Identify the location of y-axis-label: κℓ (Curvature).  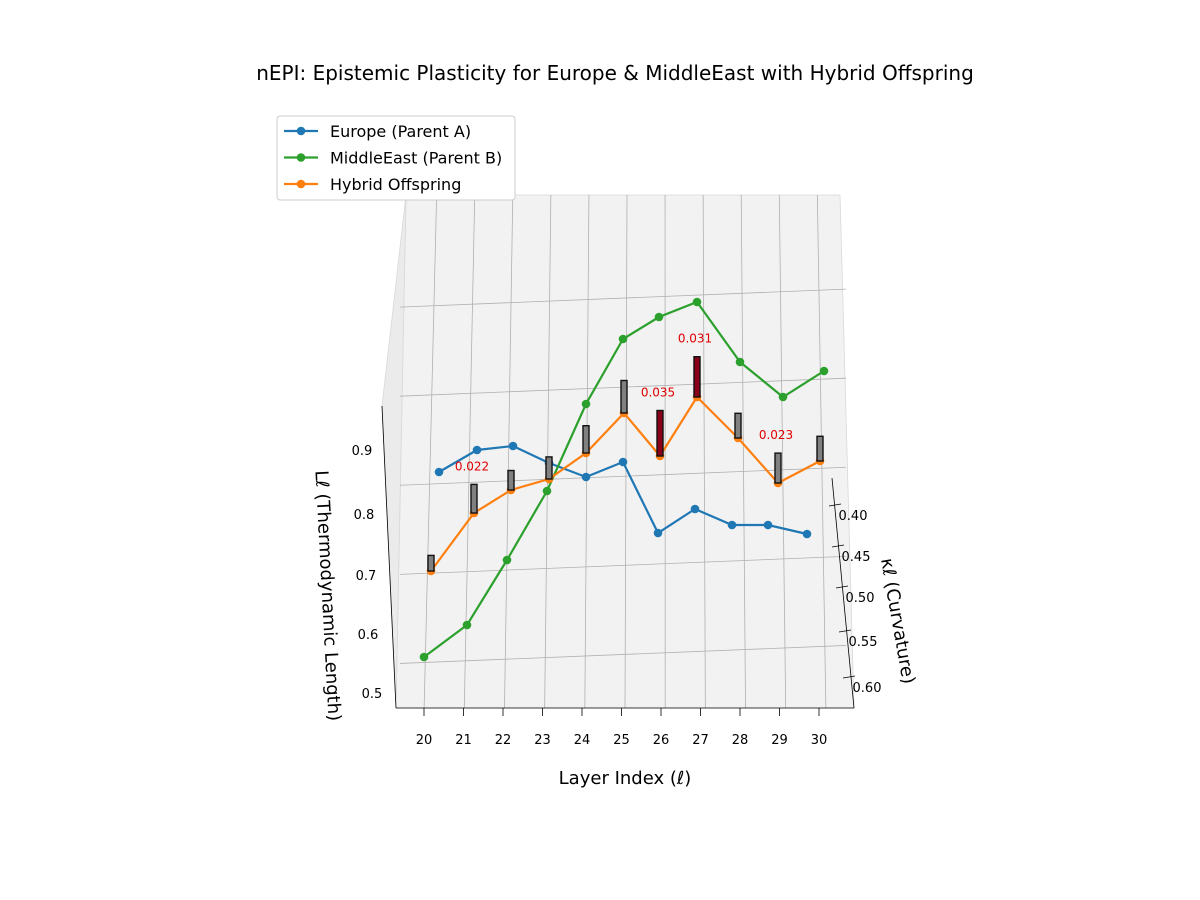
(897, 620).